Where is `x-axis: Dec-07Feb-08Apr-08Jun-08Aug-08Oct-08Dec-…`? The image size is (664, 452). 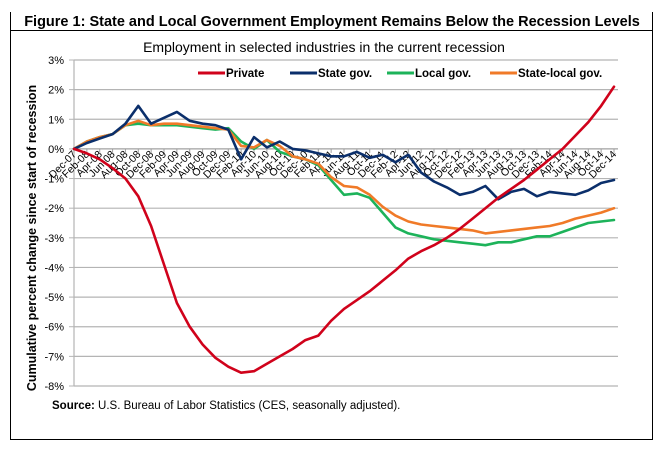
x-axis: Dec-07Feb-08Apr-08Jun-08Aug-08Oct-08Dec-… is located at coordinates (333, 164).